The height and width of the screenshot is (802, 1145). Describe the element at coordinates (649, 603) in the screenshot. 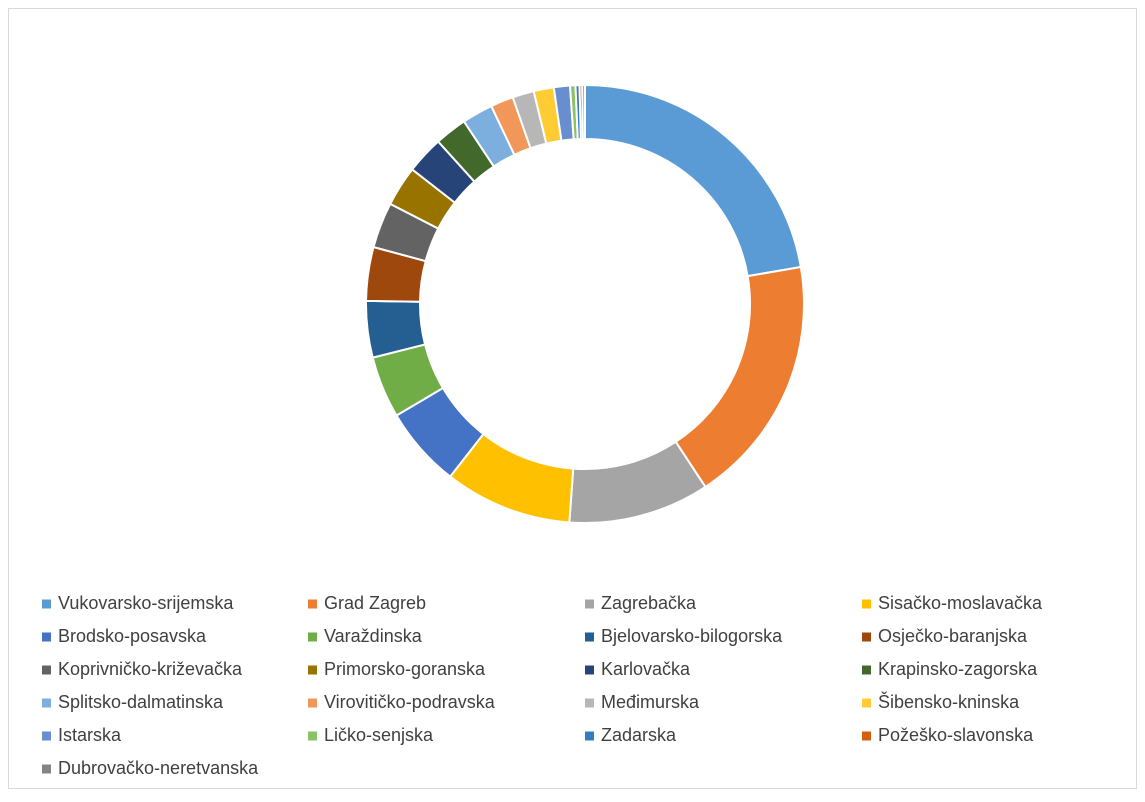

I see `legend-label: Zagrebačka` at that location.